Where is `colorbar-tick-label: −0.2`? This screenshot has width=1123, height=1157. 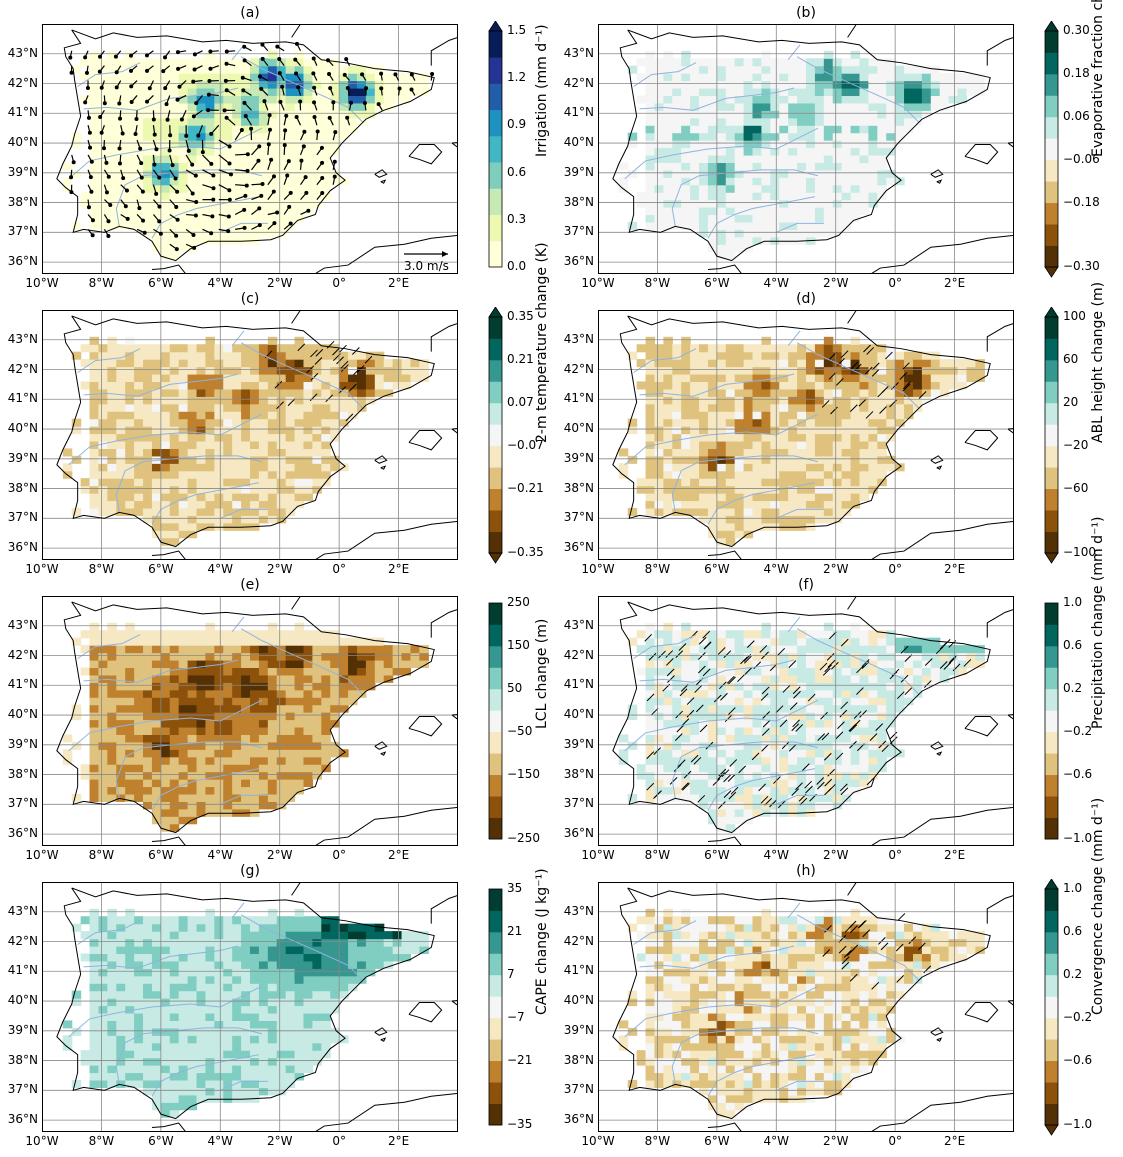
colorbar-tick-label: −0.2 is located at coordinates (1078, 1016).